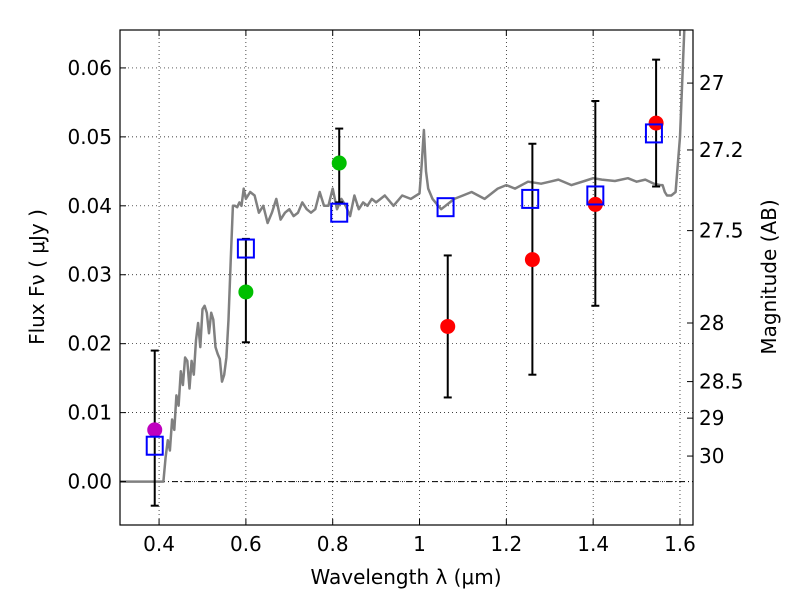  I want to click on right-tick-label: 27.2, so click(721, 150).